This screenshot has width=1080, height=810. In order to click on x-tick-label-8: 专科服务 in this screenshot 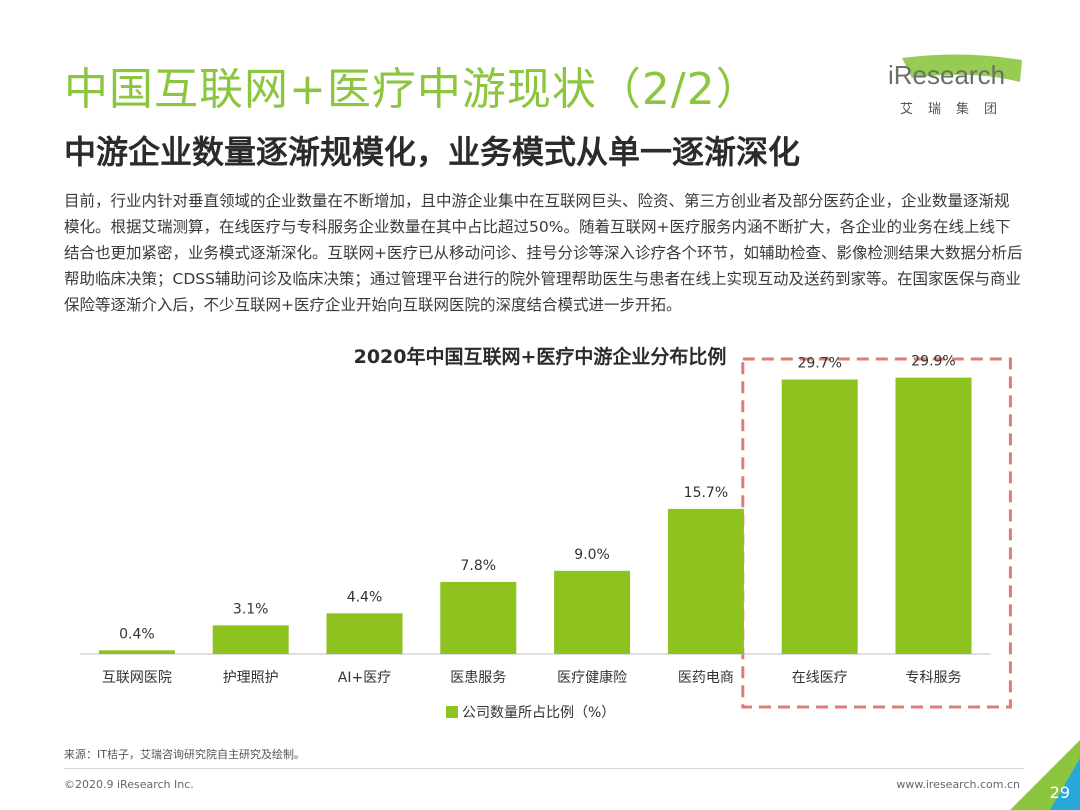, I will do `click(934, 678)`.